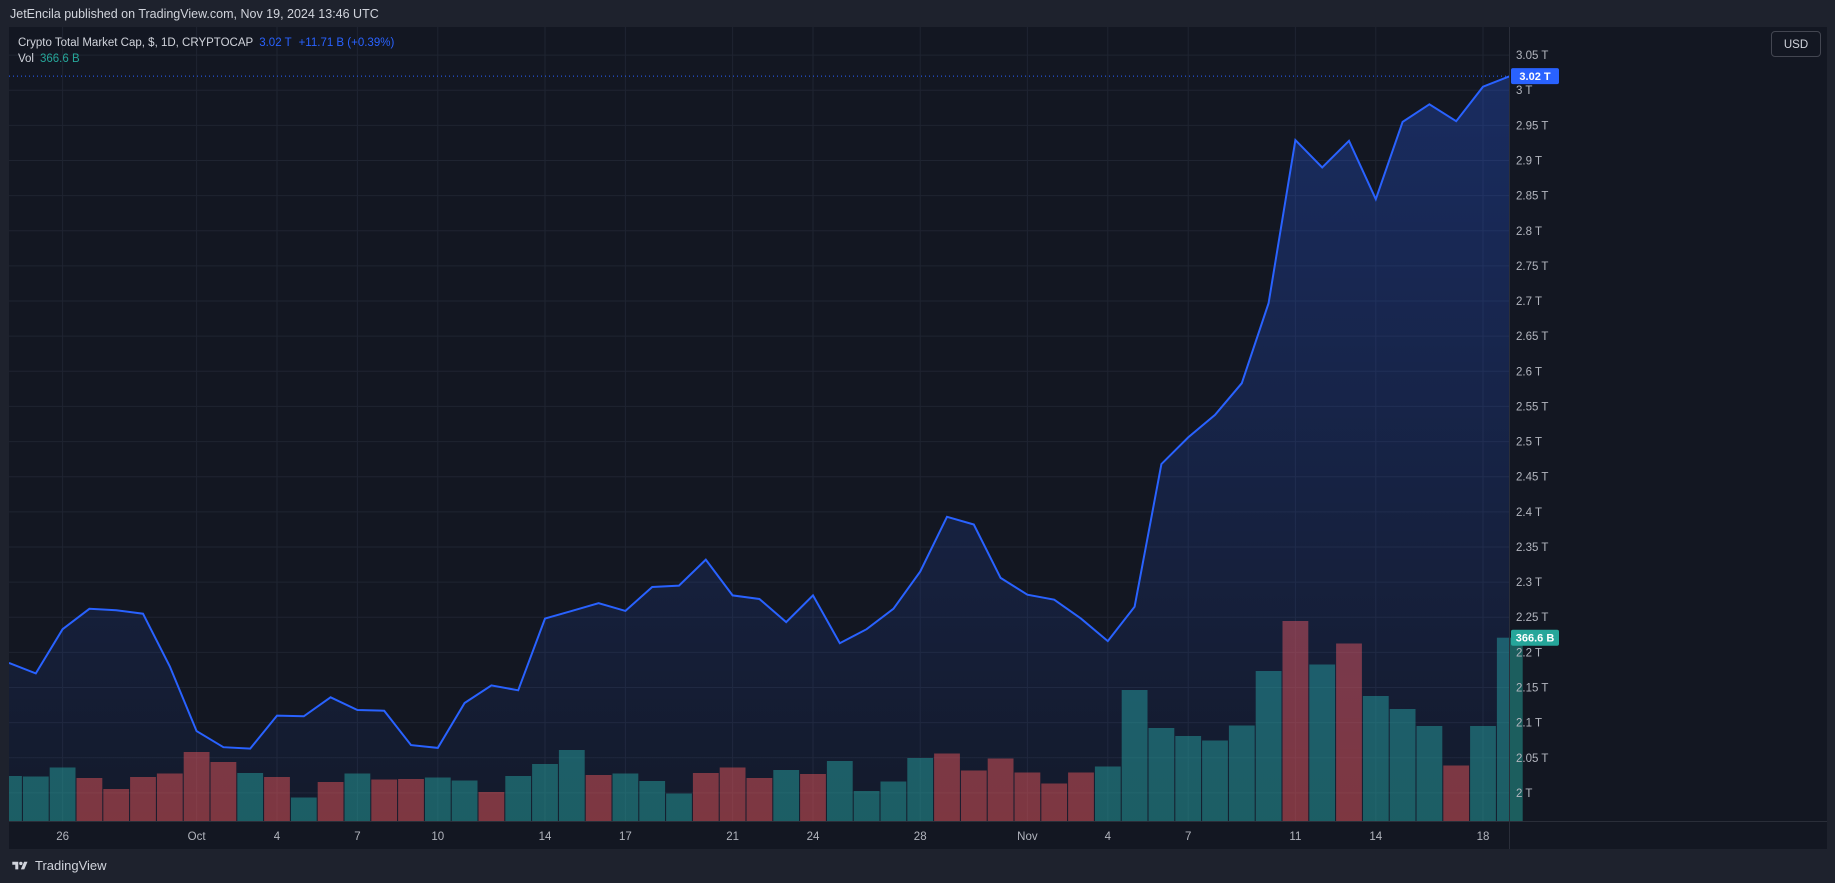 The width and height of the screenshot is (1835, 883). What do you see at coordinates (1796, 44) in the screenshot?
I see `currency-button: USD` at bounding box center [1796, 44].